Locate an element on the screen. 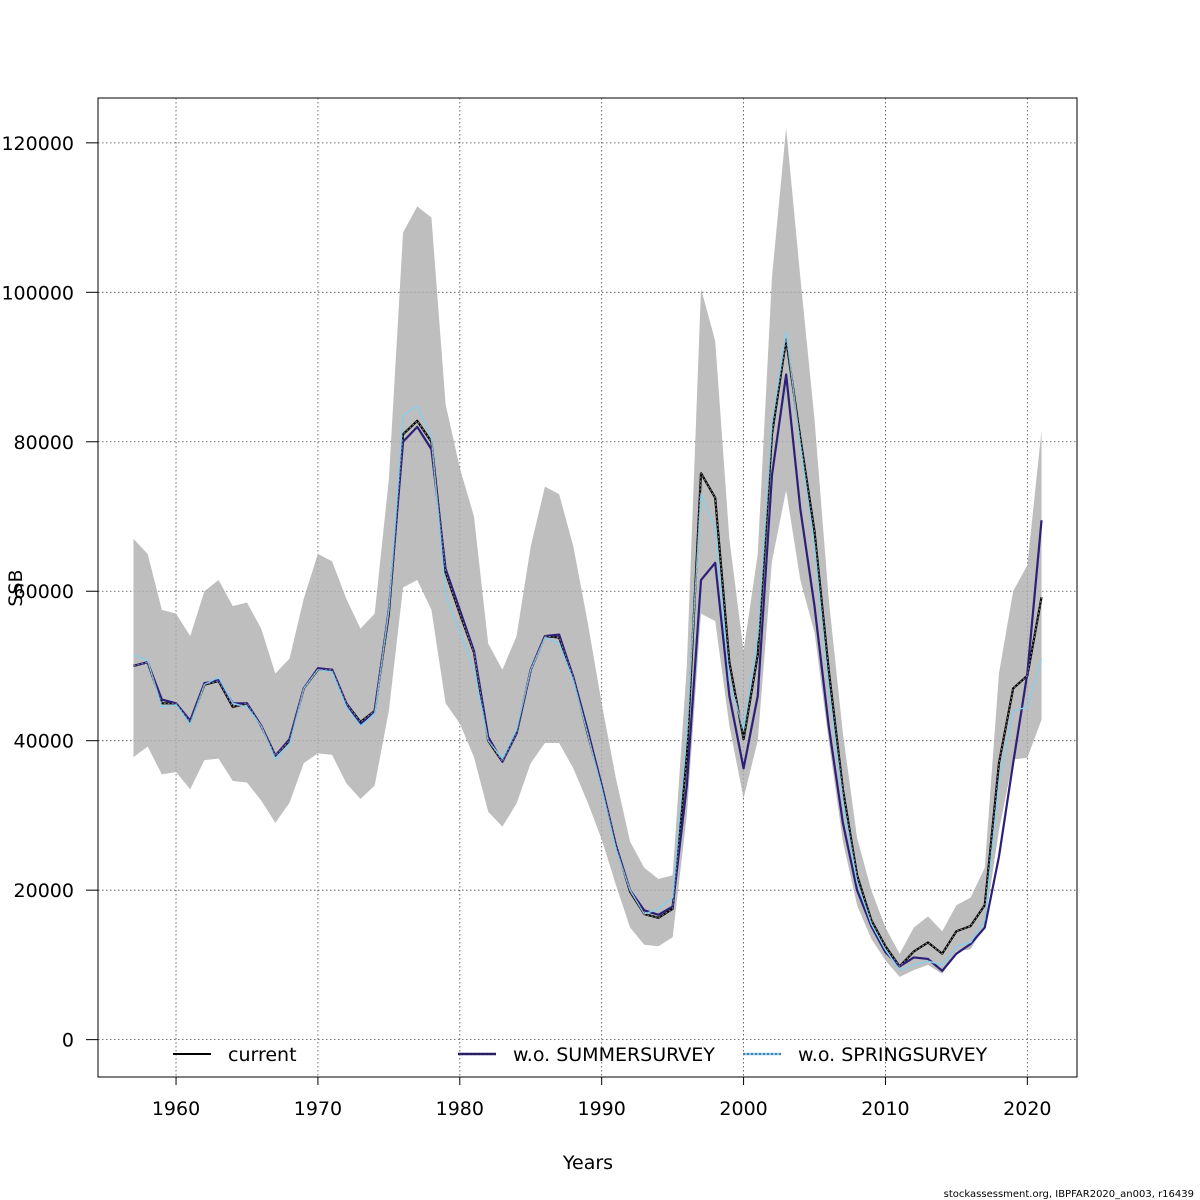 The width and height of the screenshot is (1200, 1200). legend-item-current: current is located at coordinates (235, 1055).